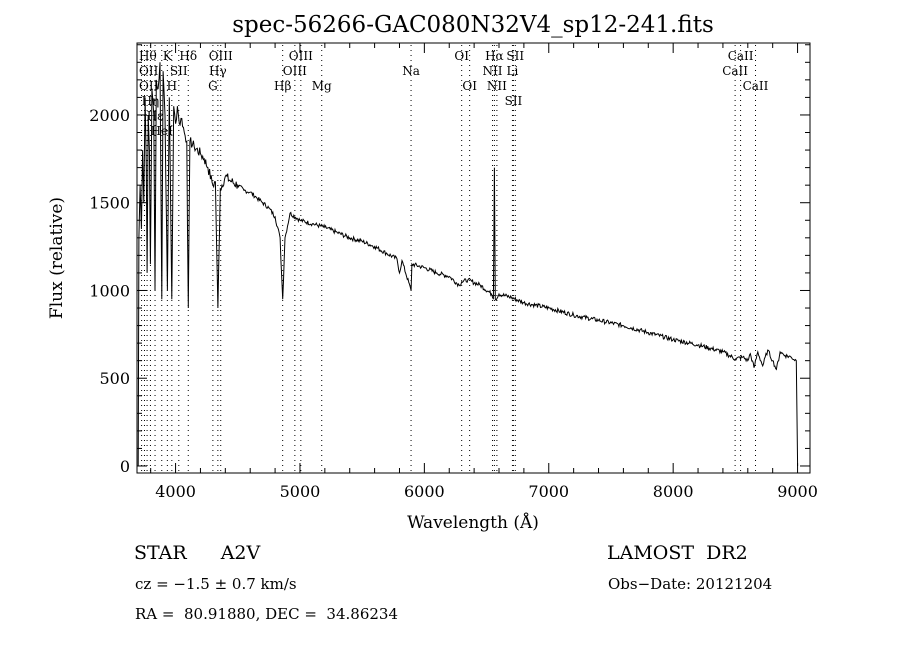 This screenshot has width=900, height=650. Describe the element at coordinates (673, 491) in the screenshot. I see `x-tick-label: 8000` at that location.